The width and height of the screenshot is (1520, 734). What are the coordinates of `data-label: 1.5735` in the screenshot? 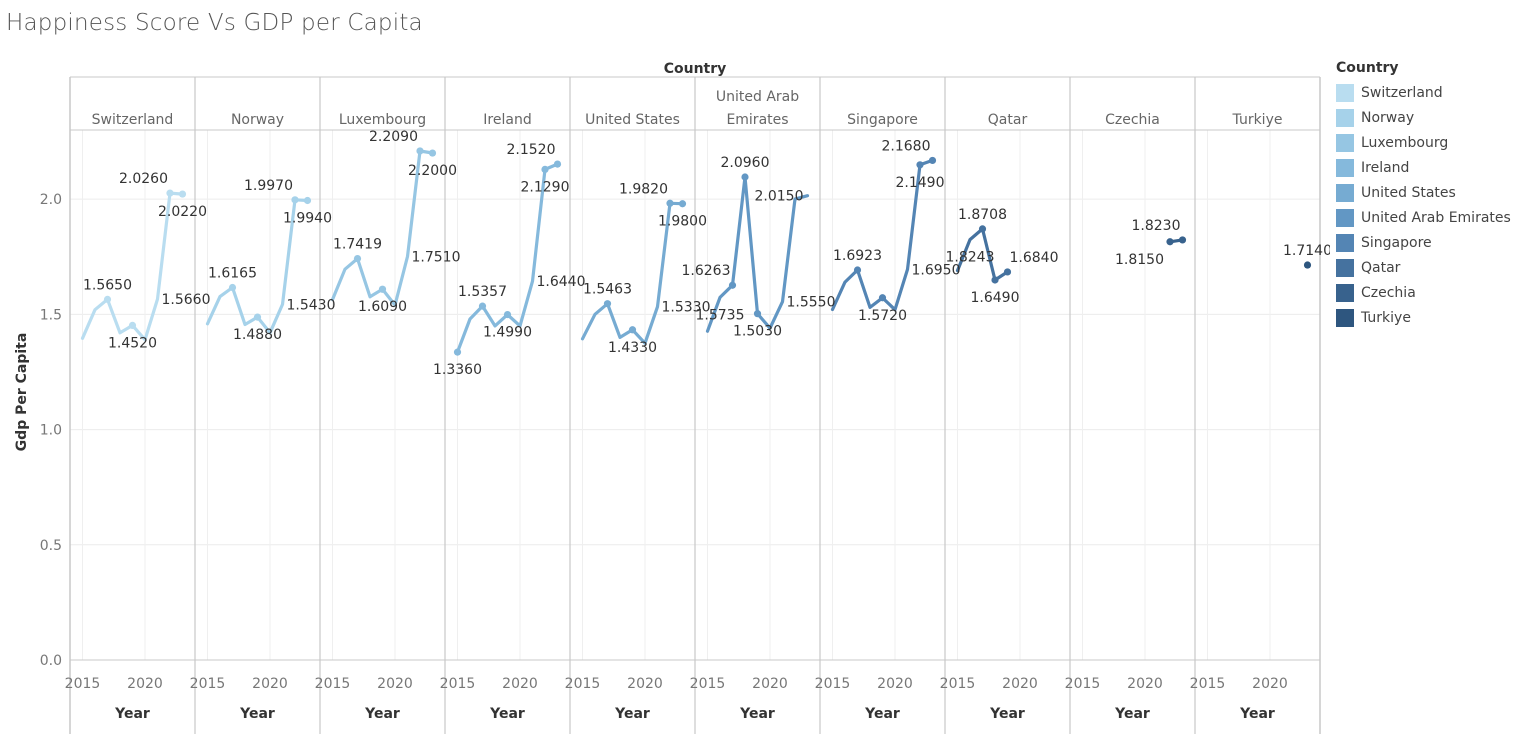 It's located at (720, 315).